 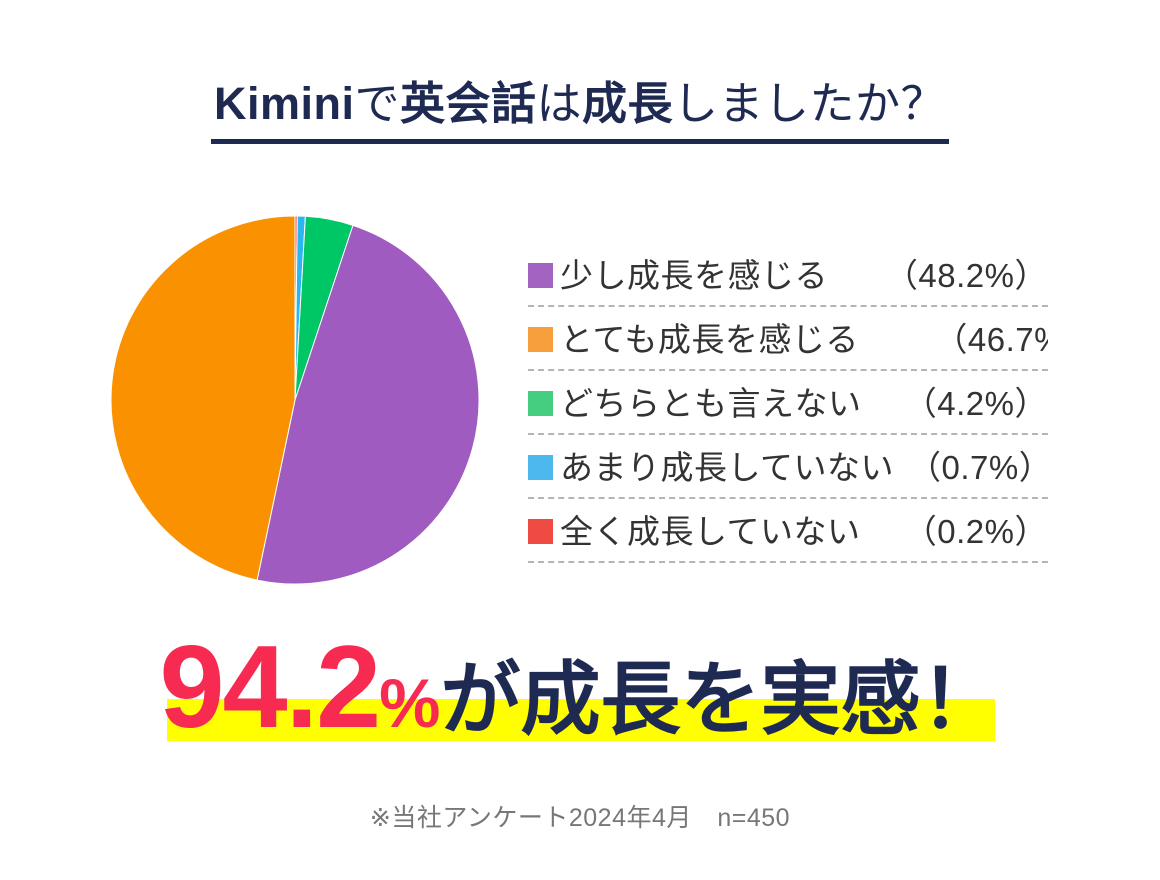 What do you see at coordinates (709, 339) in the screenshot?
I see `legend-label-1: とても成長を感じる` at bounding box center [709, 339].